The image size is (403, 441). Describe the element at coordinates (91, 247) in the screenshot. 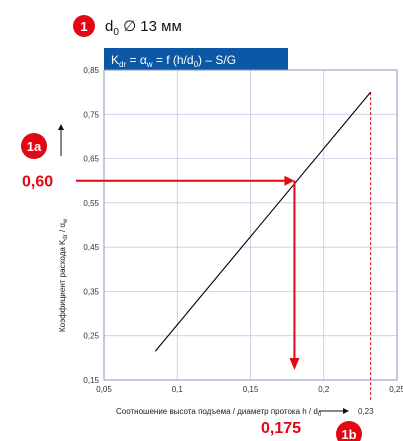

I see `y-tick-label: 0,45` at that location.